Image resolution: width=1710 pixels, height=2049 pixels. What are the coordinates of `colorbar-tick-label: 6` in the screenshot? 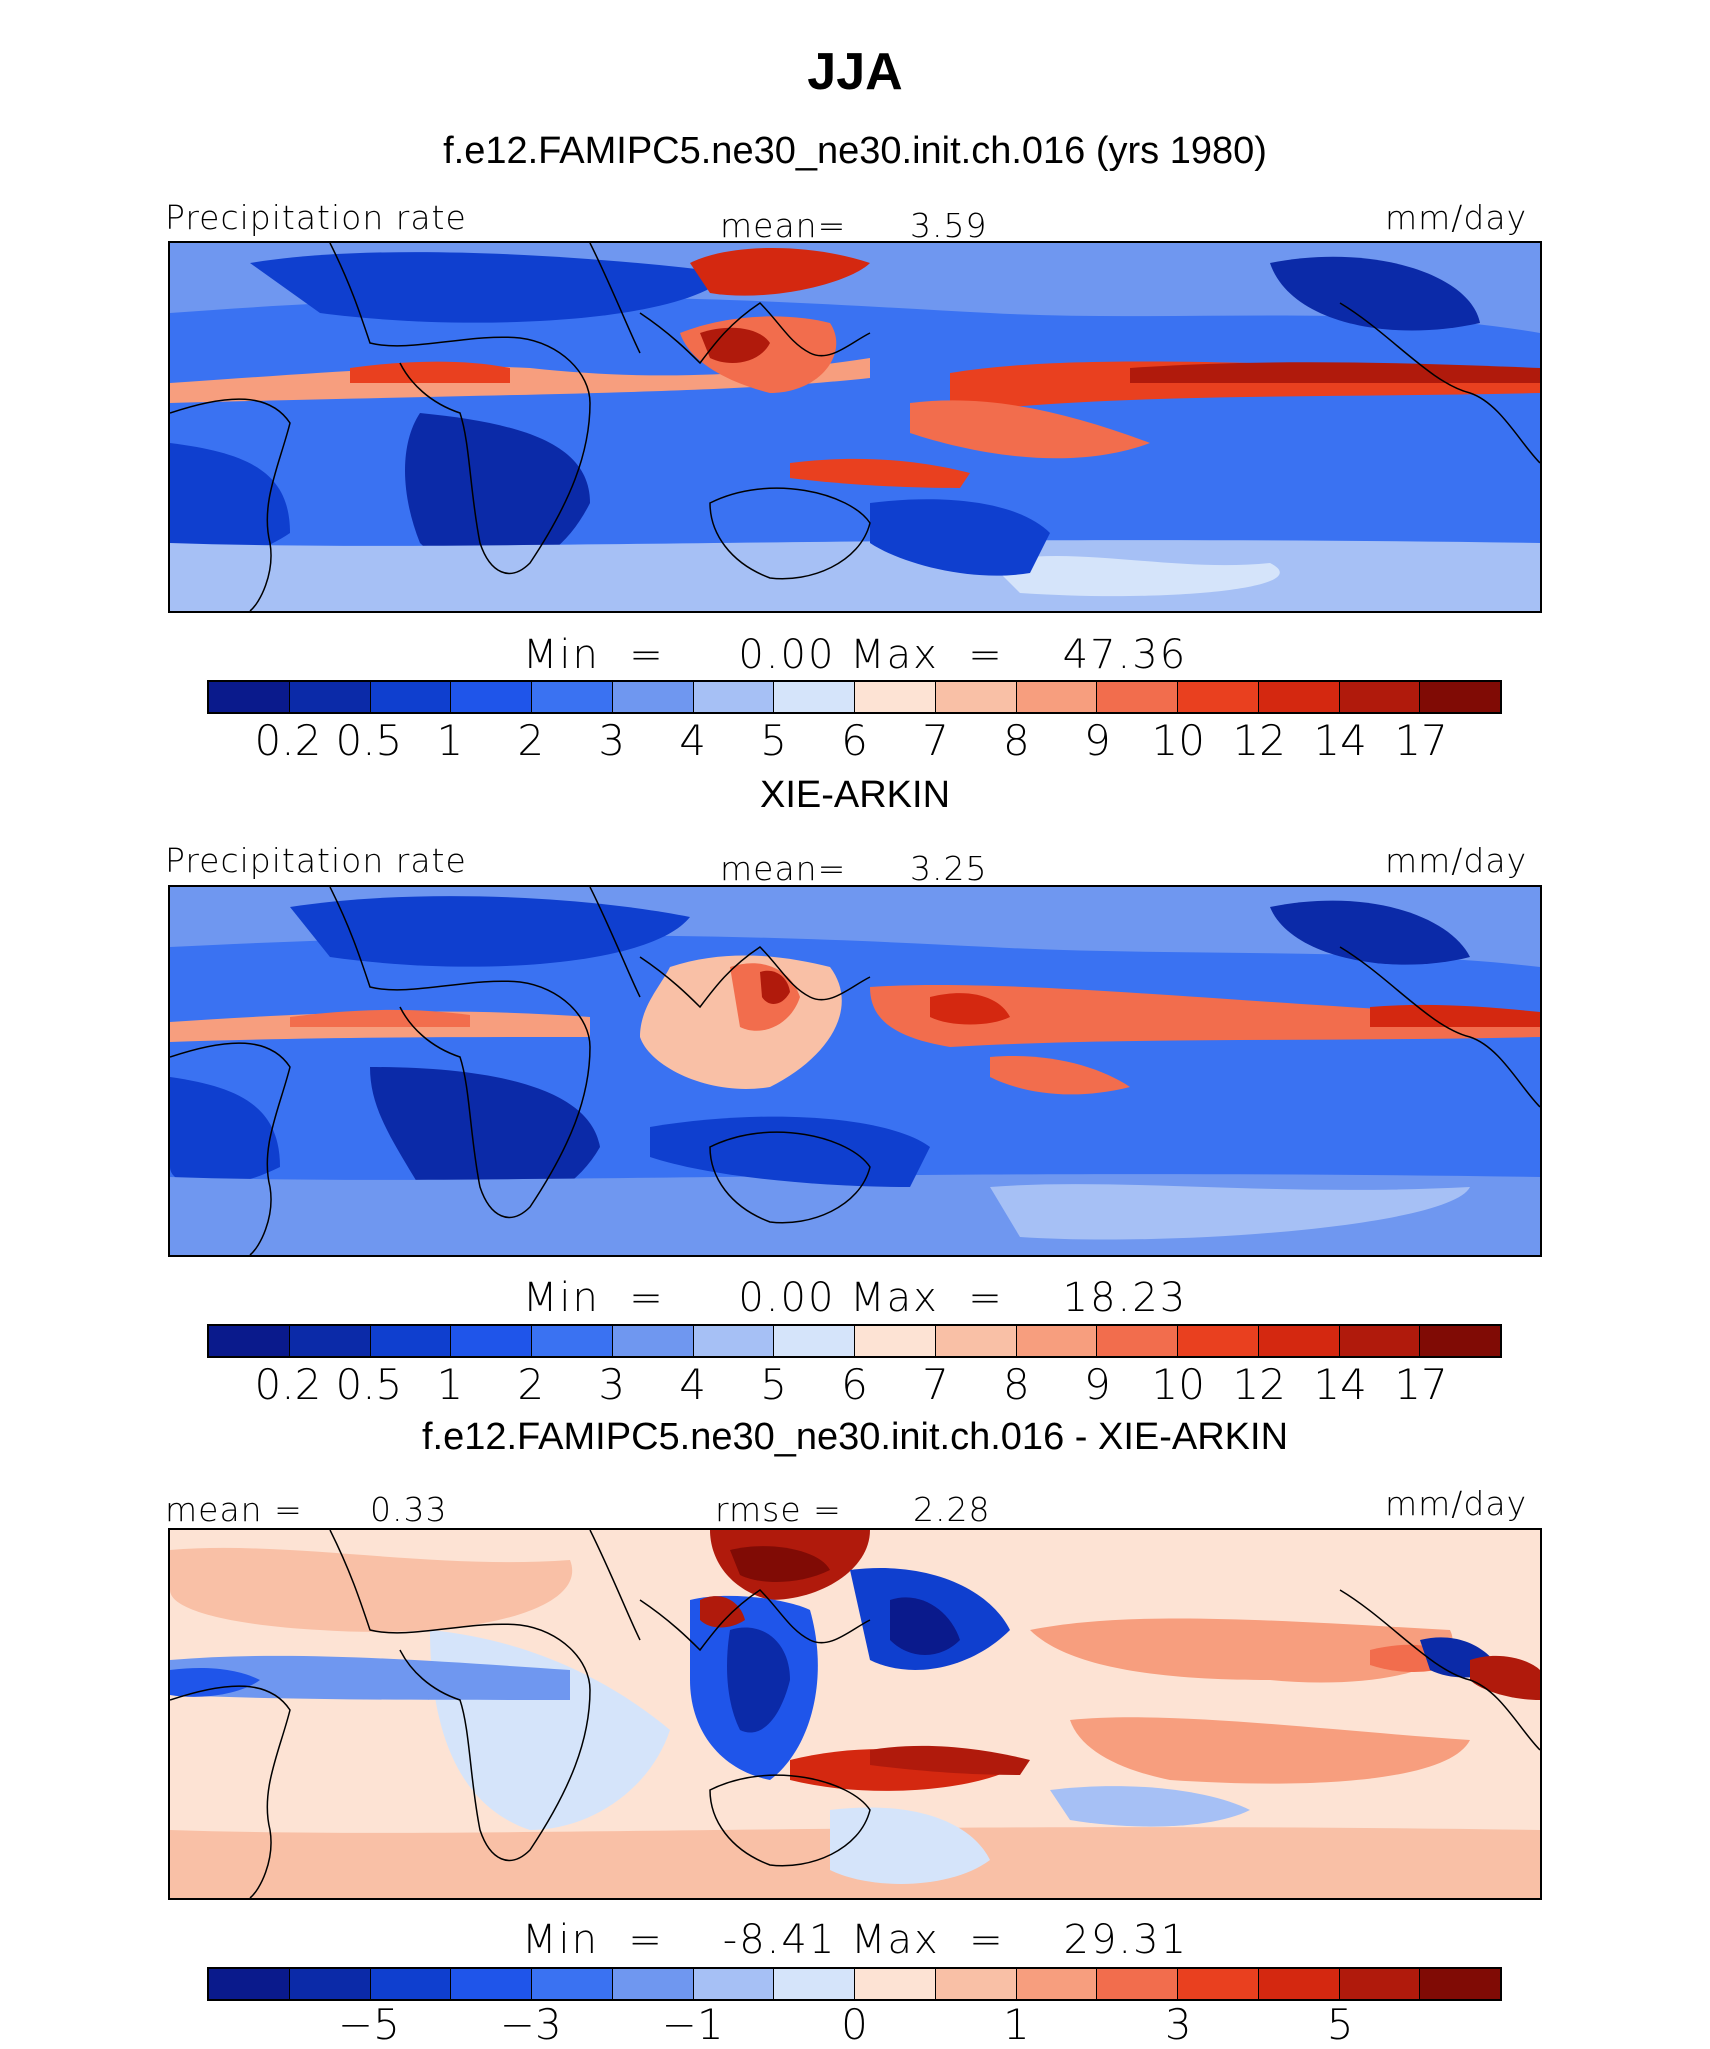 It's located at (854, 1384).